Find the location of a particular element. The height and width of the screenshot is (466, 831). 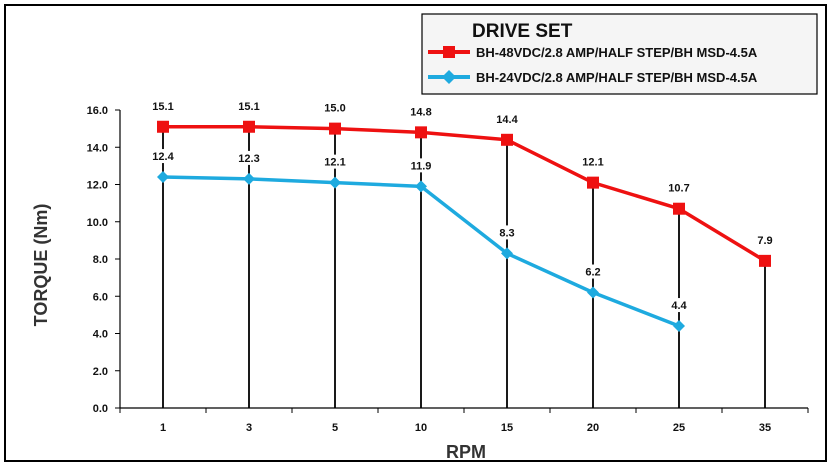

y-ticks: 0.0 2.0 4.0 6.0 8.0 10.0 12.0 14.0 16.0 is located at coordinates (103, 260).